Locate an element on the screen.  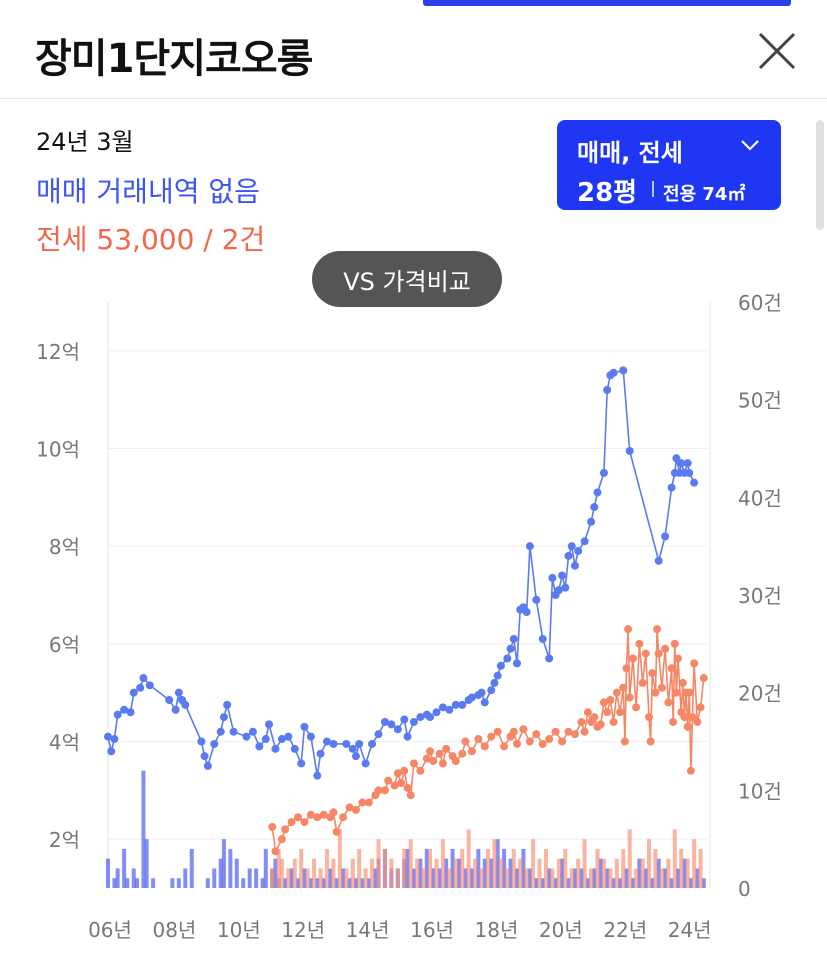
y-right-tick-label: 60건 is located at coordinates (760, 303).